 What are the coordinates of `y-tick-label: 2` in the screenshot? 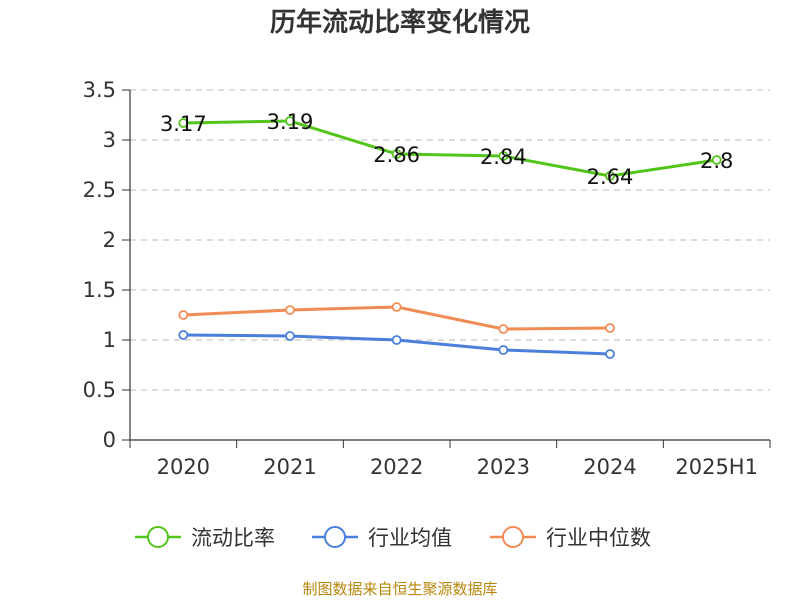 It's located at (109, 240).